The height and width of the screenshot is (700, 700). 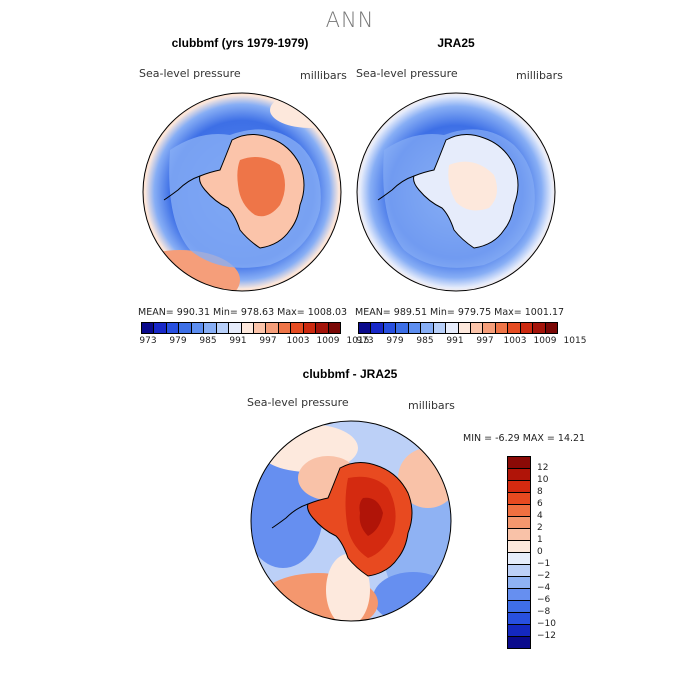 I want to click on colorbar-level-label: 2, so click(x=540, y=528).